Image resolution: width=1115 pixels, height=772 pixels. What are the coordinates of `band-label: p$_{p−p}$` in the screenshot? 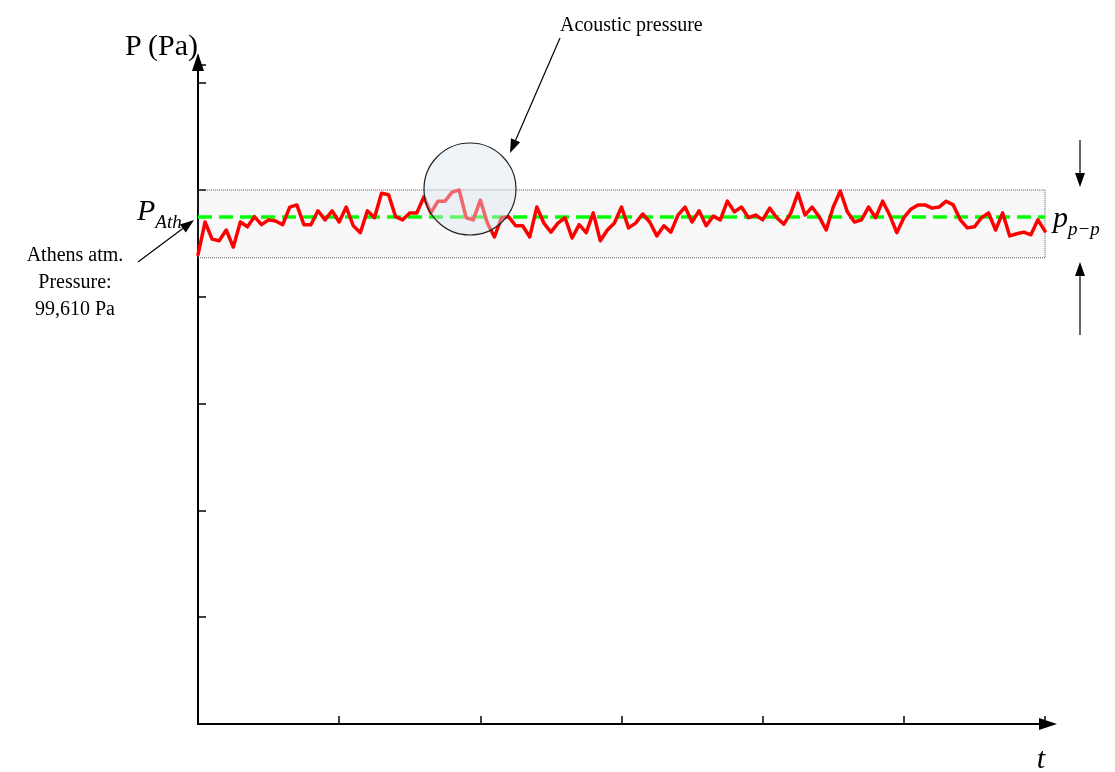 It's located at (1076, 219).